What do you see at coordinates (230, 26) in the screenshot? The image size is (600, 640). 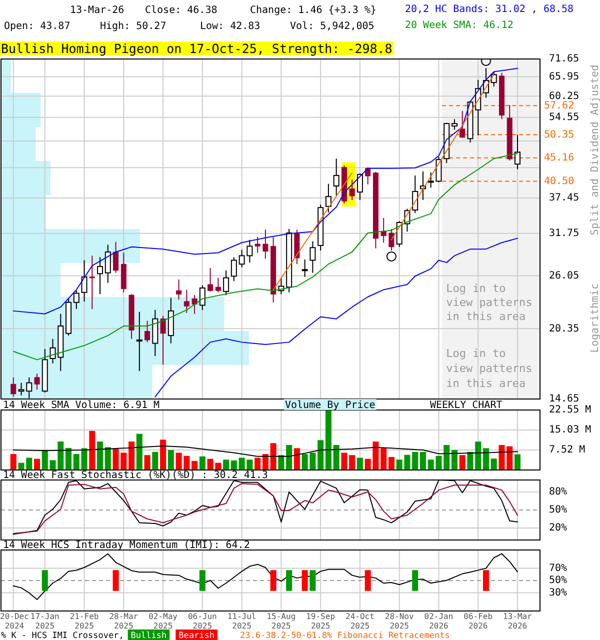 I see `text: Low: 42.83` at bounding box center [230, 26].